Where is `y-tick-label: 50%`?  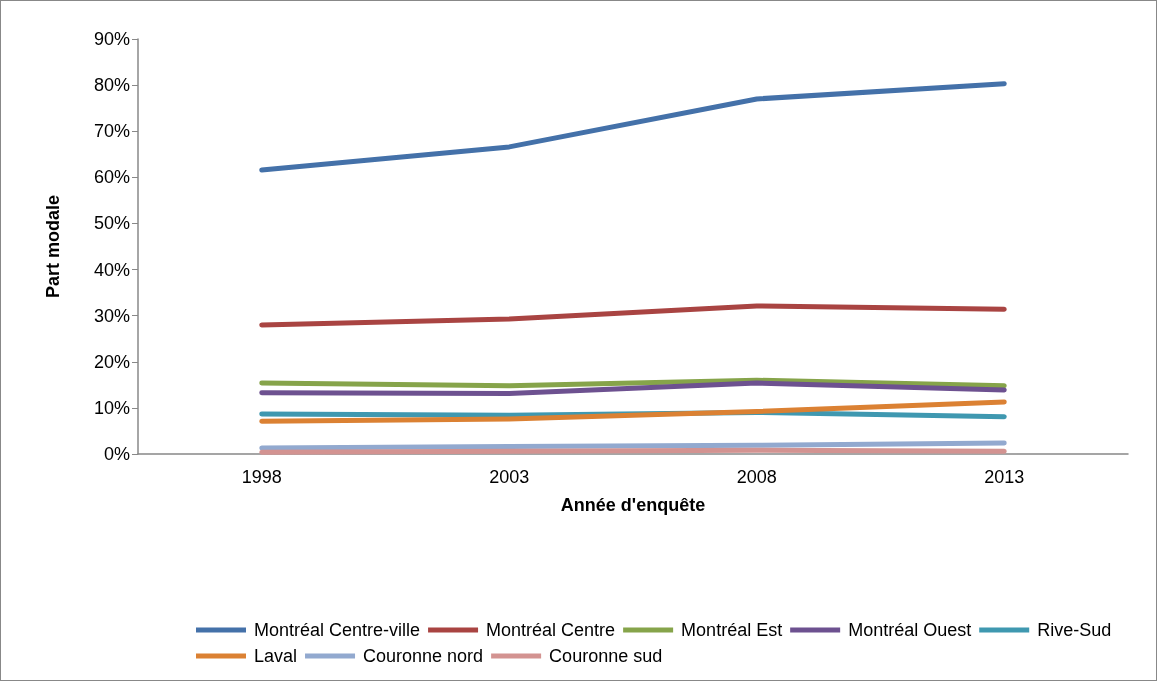 y-tick-label: 50% is located at coordinates (111, 223).